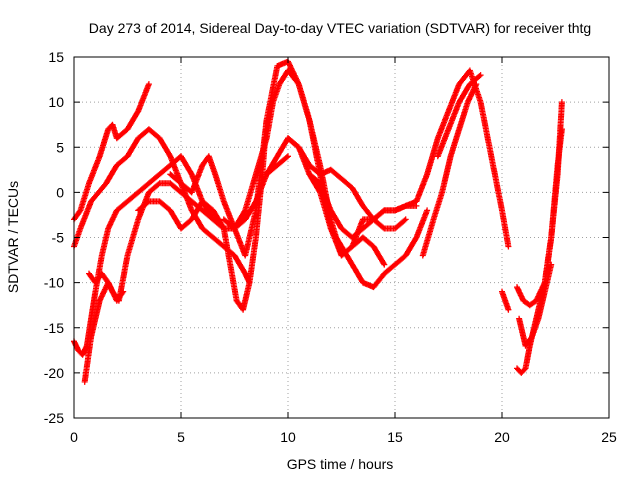  I want to click on y-axis-label: SDTVAR / TECUs, so click(13, 237).